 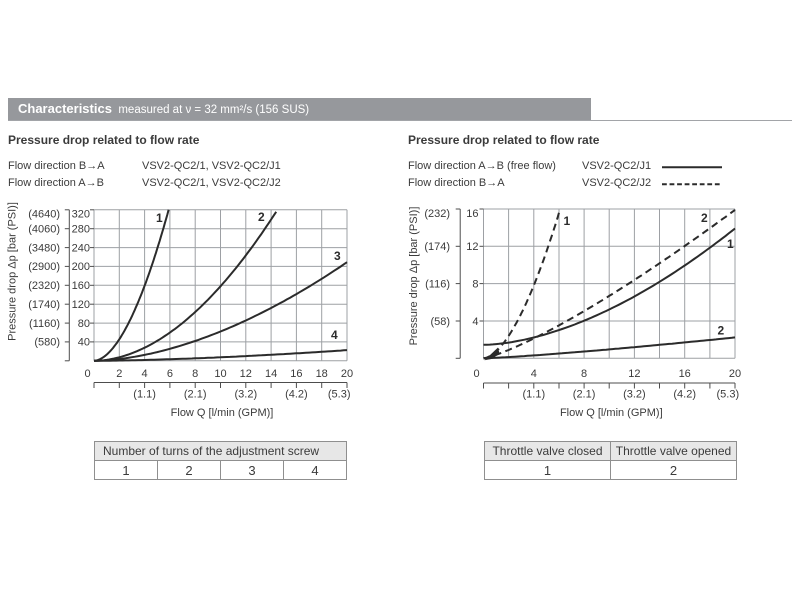 What do you see at coordinates (440, 322) in the screenshot?
I see `svg-text: (58)` at bounding box center [440, 322].